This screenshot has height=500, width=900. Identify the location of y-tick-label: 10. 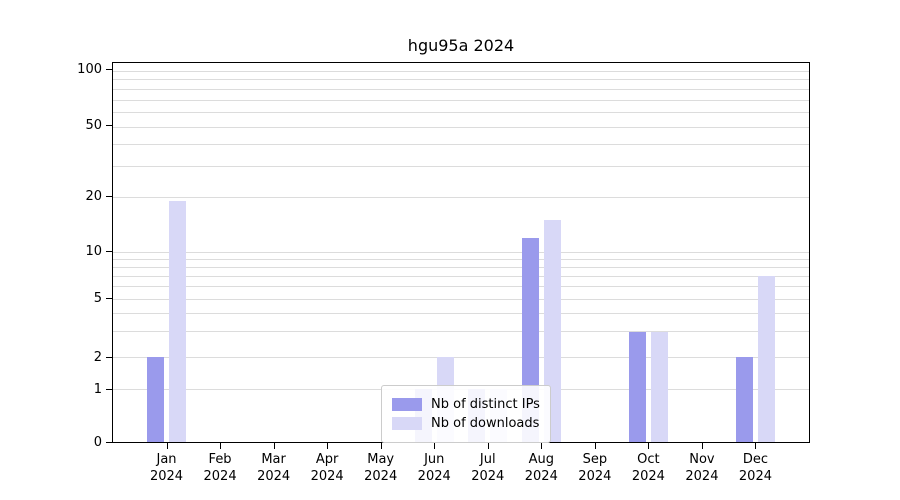
(93, 252).